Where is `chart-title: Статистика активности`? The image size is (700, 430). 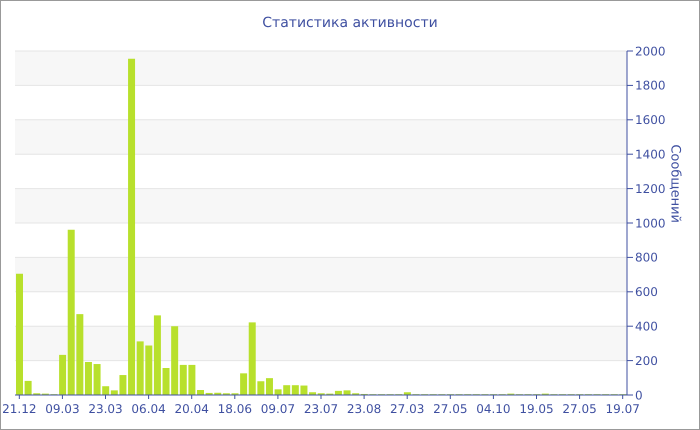 chart-title: Статистика активности is located at coordinates (350, 23).